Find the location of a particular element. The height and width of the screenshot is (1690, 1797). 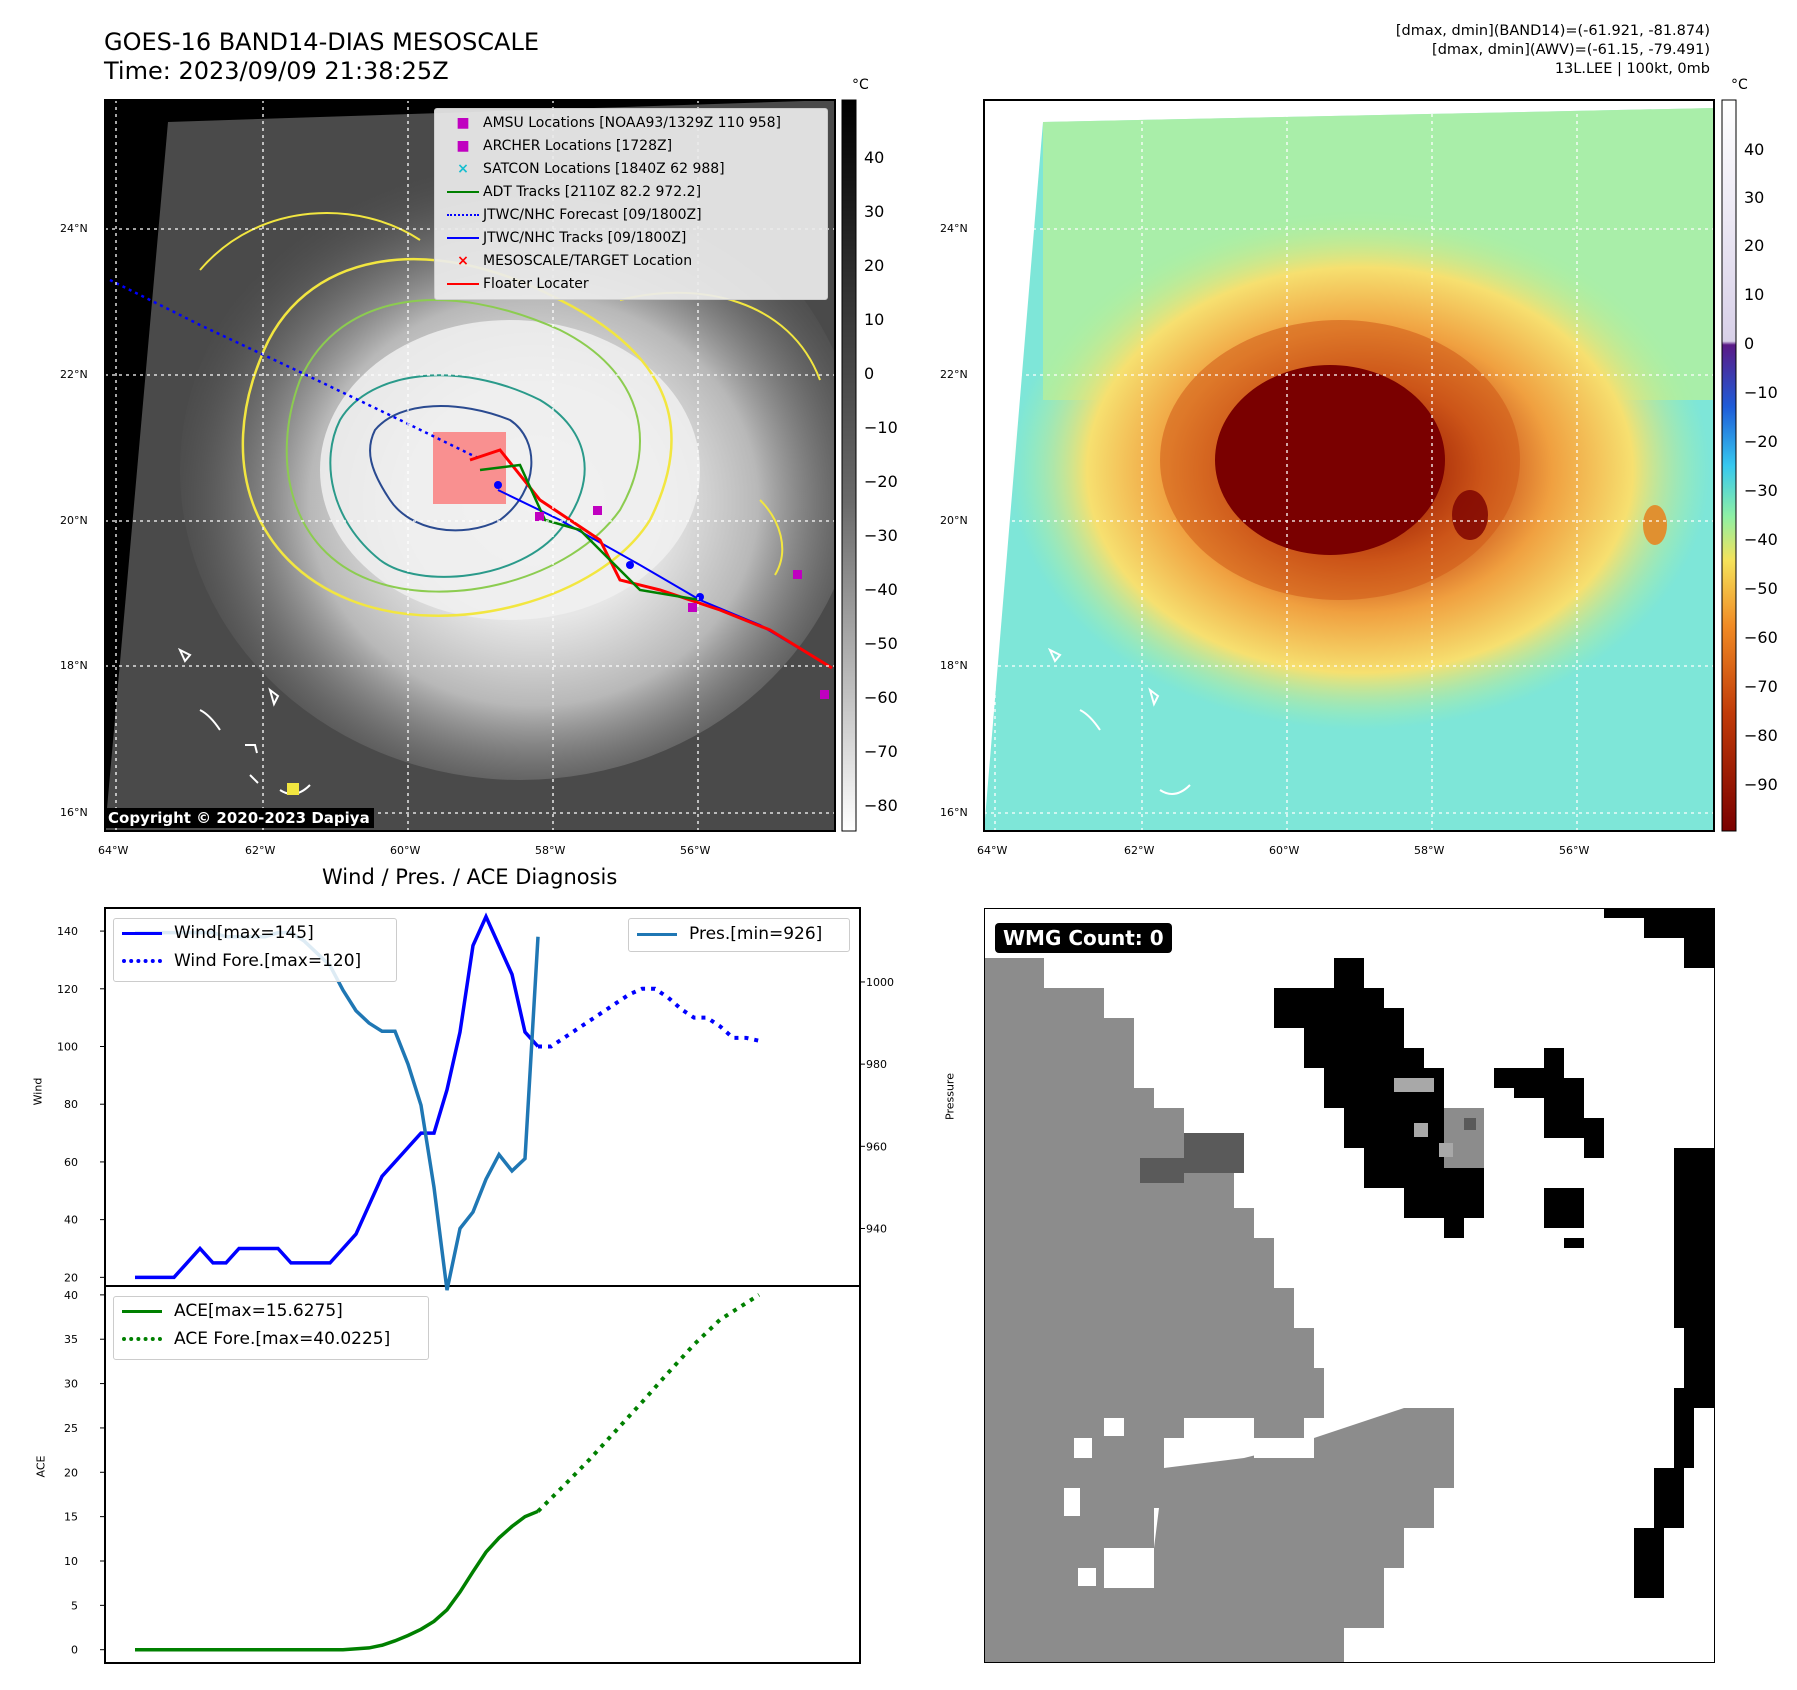

lon-label-60-left: 60°W is located at coordinates (405, 850).